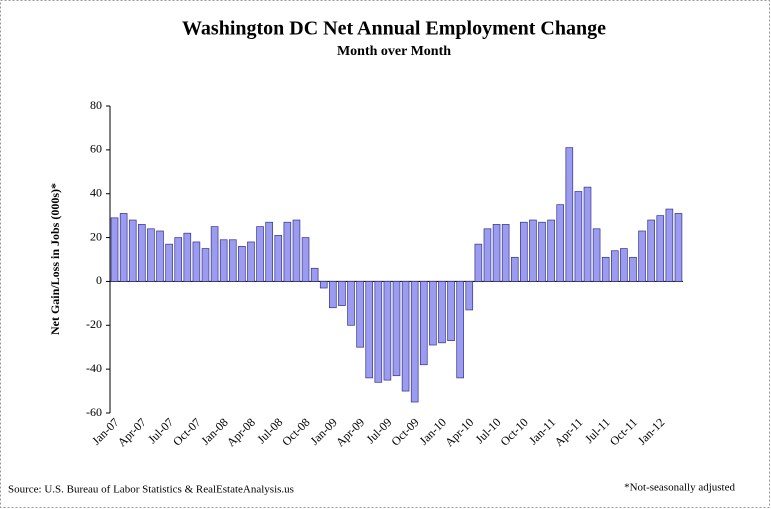 The image size is (771, 509). I want to click on y-tick-label: 0, so click(99, 280).